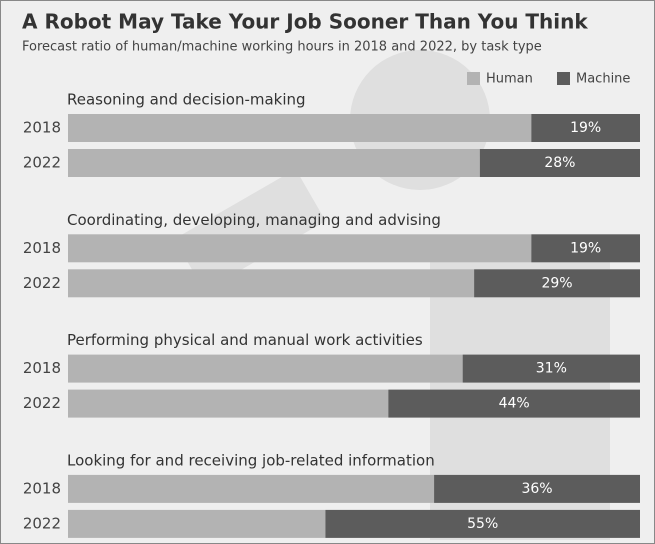  I want to click on value-label: 55%, so click(482, 524).